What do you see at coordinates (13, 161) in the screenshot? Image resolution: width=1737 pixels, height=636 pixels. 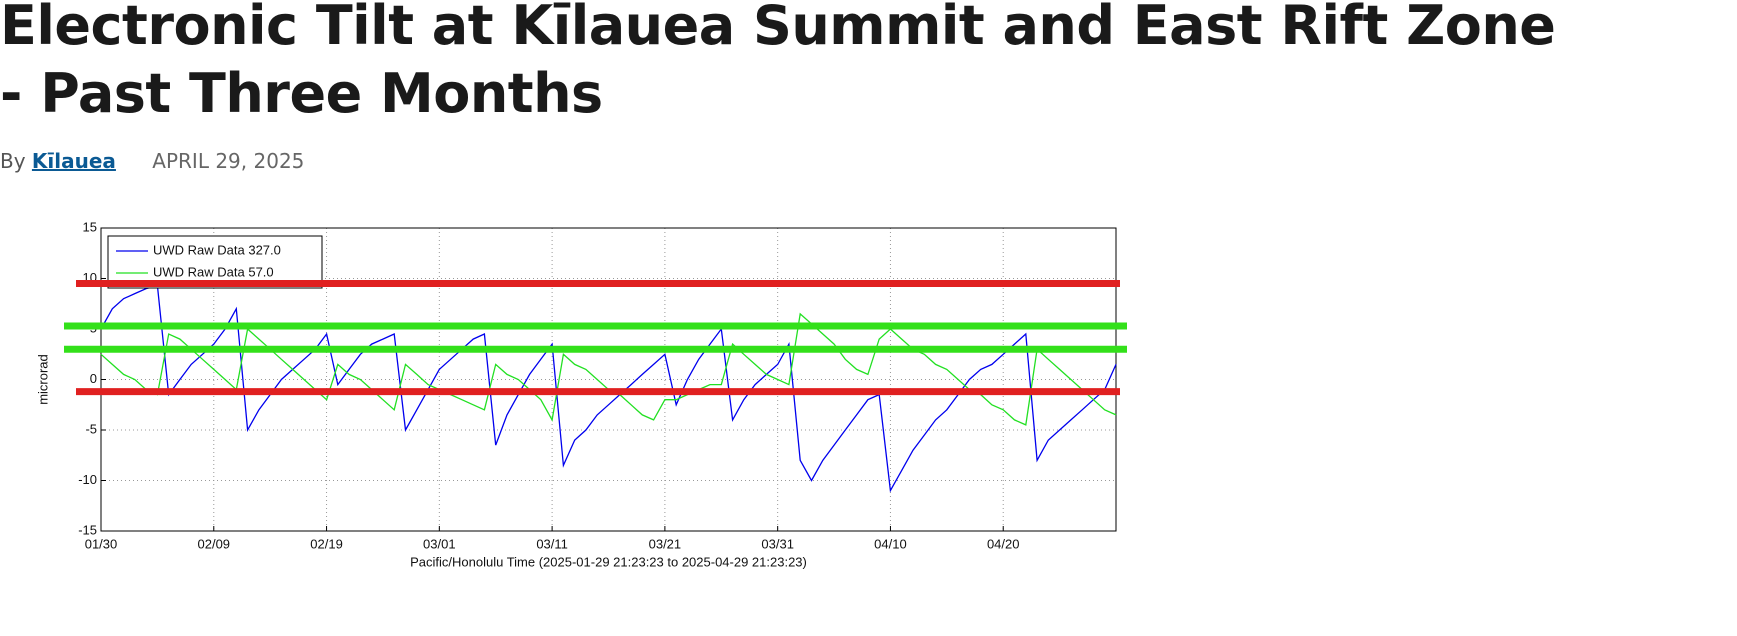 I see `by: By` at bounding box center [13, 161].